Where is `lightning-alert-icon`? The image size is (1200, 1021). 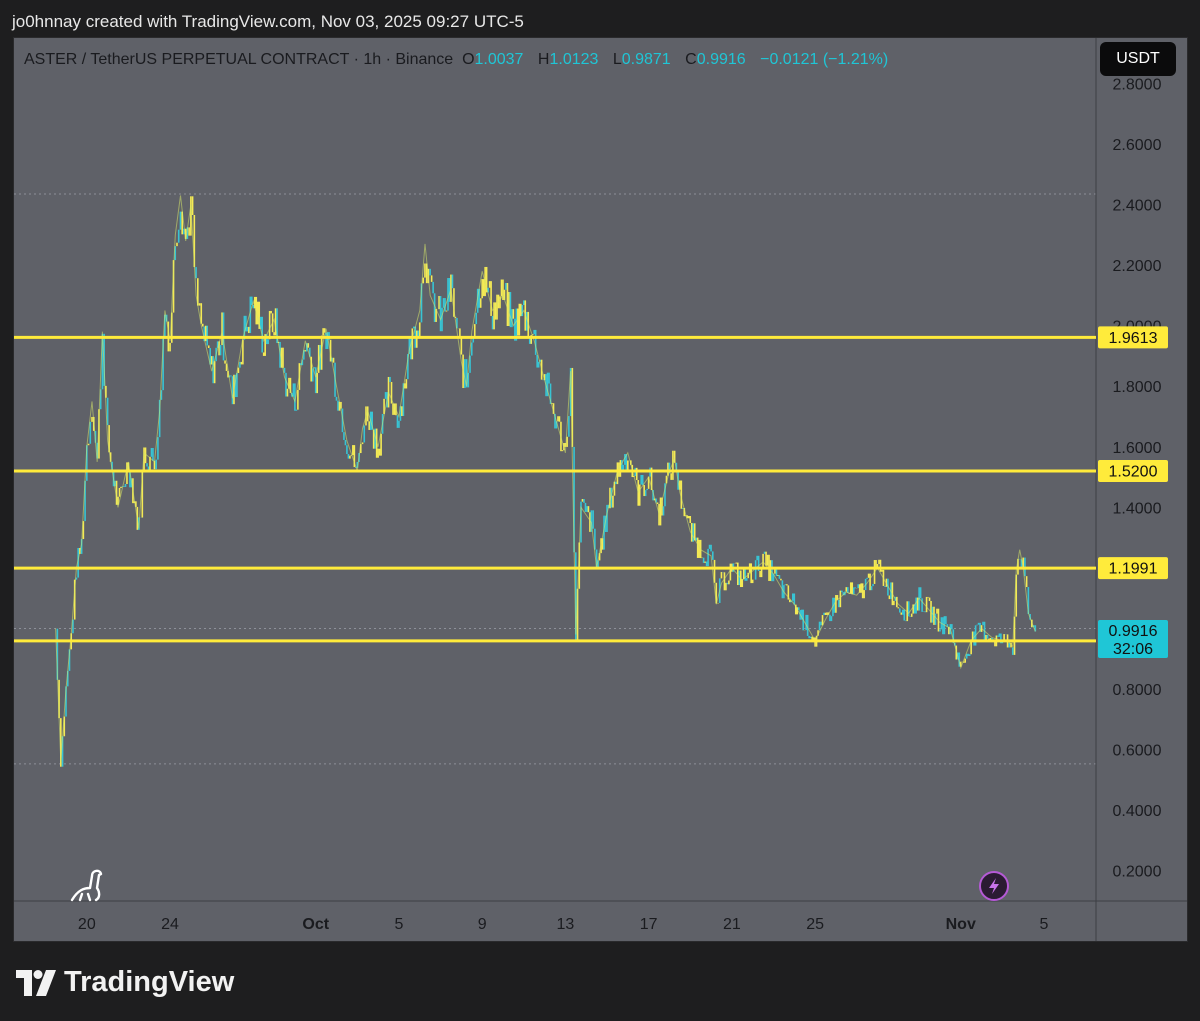 lightning-alert-icon is located at coordinates (994, 886).